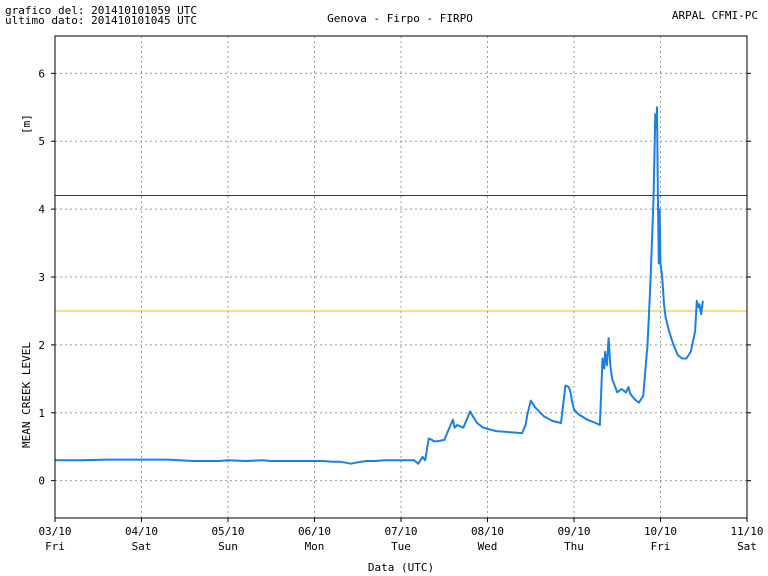  Describe the element at coordinates (400, 18) in the screenshot. I see `chart-title: Genova - Firpo - FIRPO` at that location.